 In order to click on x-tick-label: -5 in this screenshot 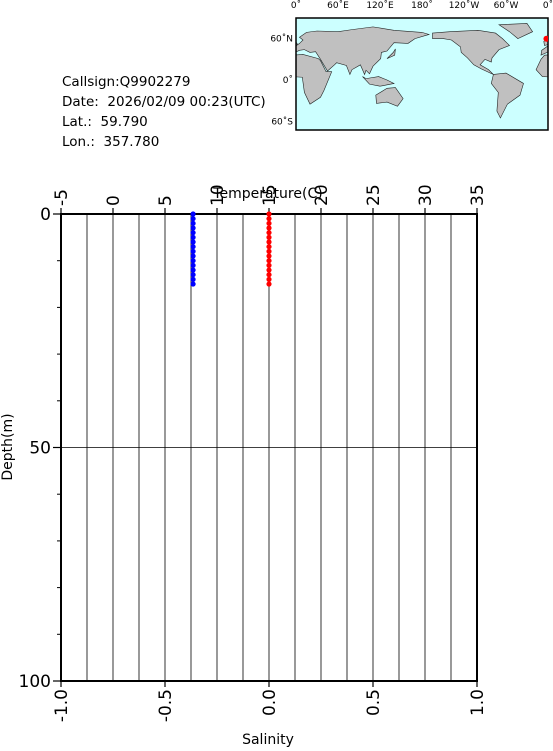, I will do `click(62, 197)`.